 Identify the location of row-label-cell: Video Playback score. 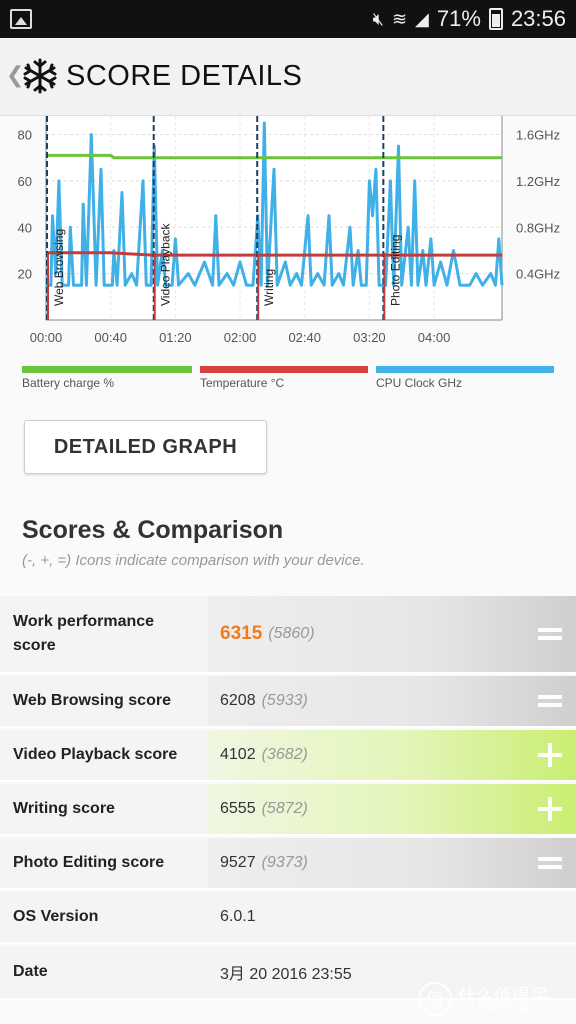
(104, 755).